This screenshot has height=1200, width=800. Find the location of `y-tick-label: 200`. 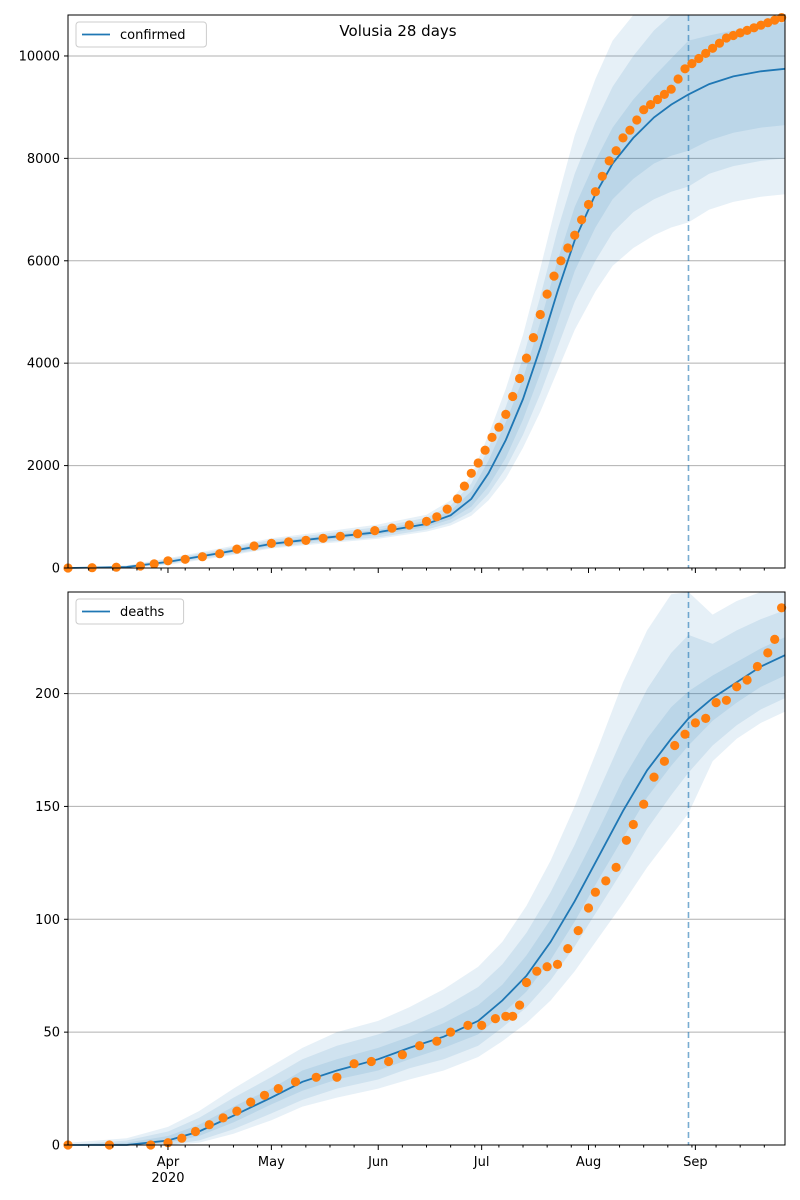

y-tick-label: 200 is located at coordinates (47, 694).